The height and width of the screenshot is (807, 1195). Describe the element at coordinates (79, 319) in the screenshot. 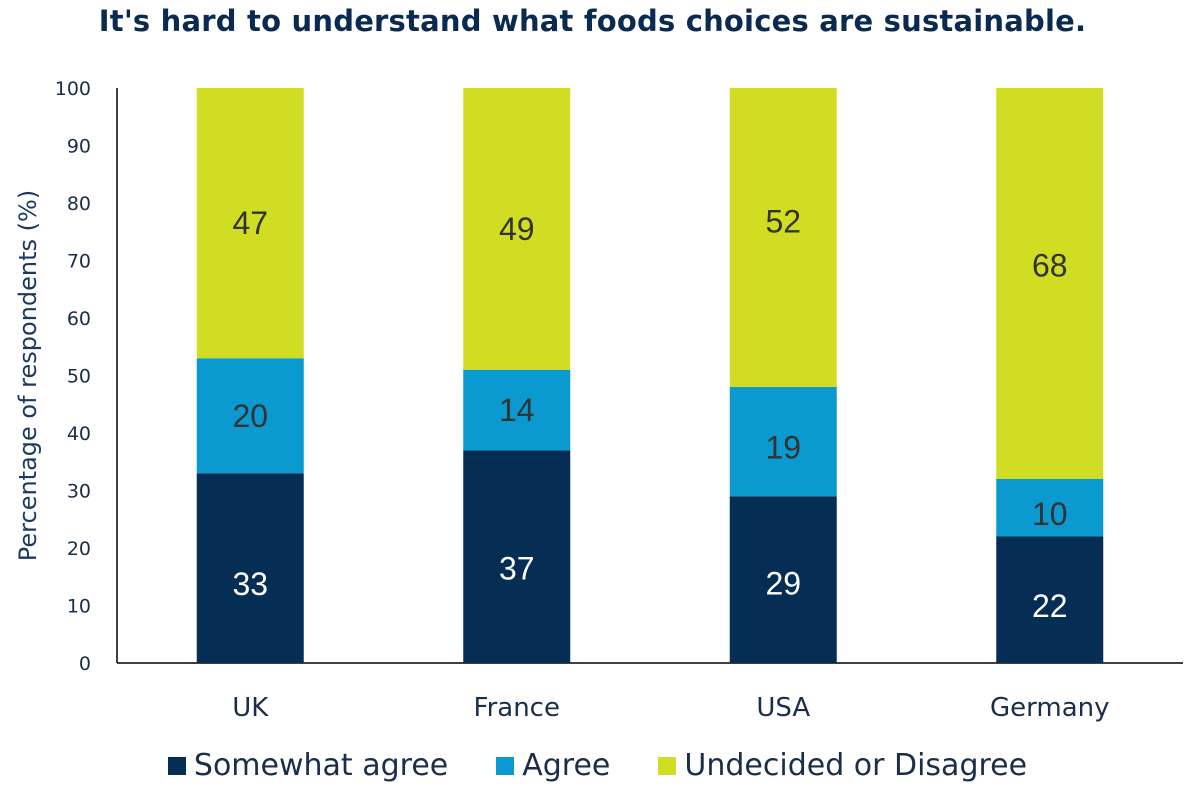

I see `y-tick-label: 60` at that location.